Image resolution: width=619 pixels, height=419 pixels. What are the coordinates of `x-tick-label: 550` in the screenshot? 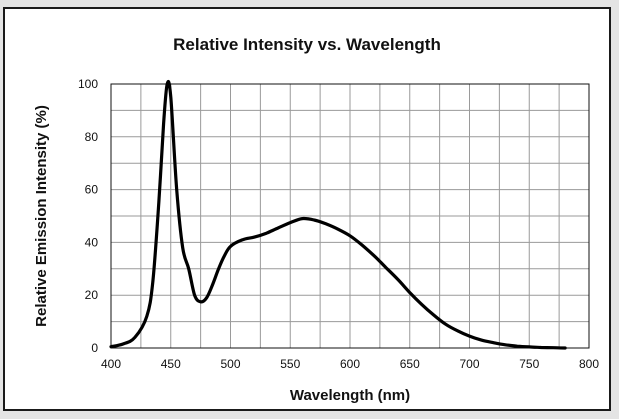 It's located at (290, 364).